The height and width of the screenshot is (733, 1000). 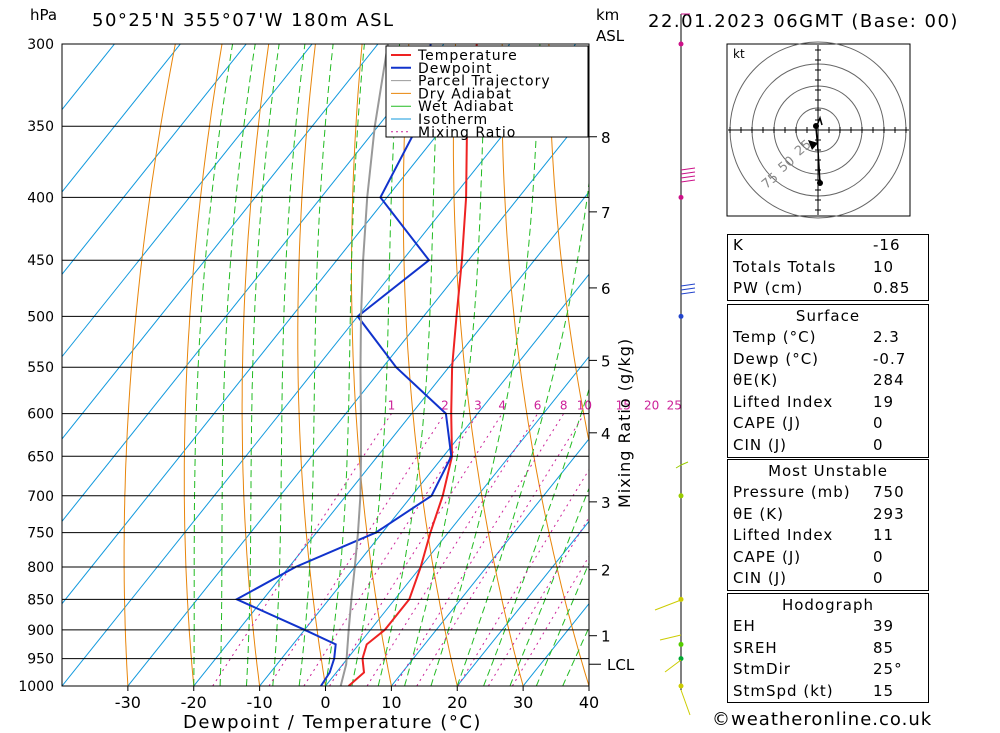 I want to click on legend-label: Dewpoint, so click(x=455, y=69).